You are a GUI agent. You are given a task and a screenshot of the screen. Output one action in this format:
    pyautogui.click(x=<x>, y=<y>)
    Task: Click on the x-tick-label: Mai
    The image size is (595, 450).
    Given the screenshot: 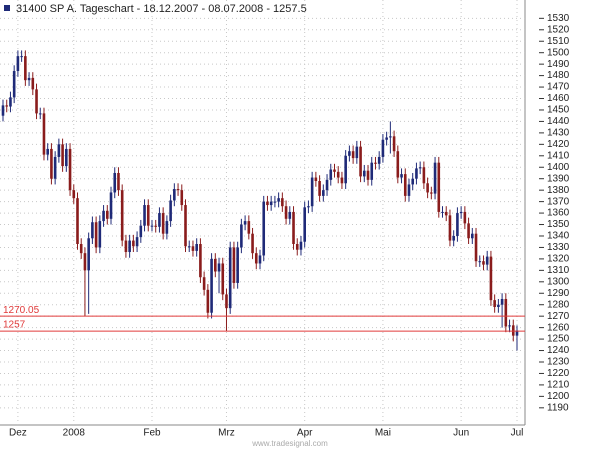 What is the action you would take?
    pyautogui.click(x=383, y=433)
    